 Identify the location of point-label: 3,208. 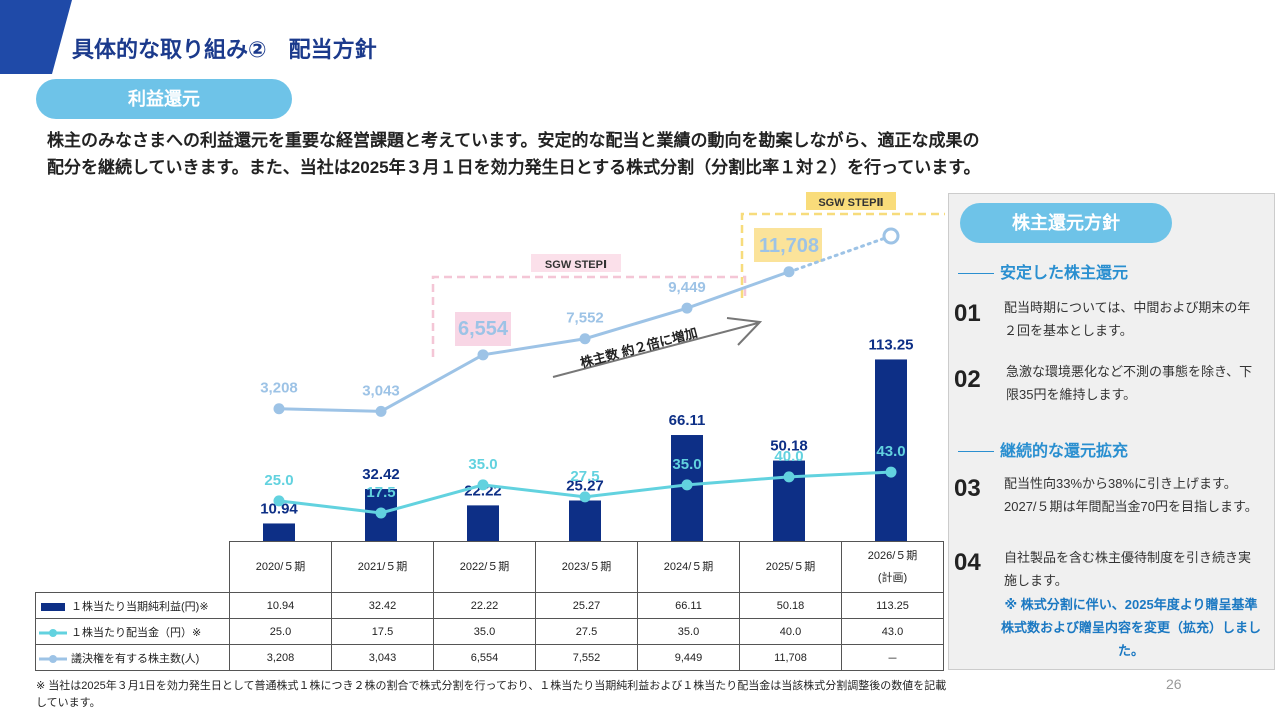
(279, 388).